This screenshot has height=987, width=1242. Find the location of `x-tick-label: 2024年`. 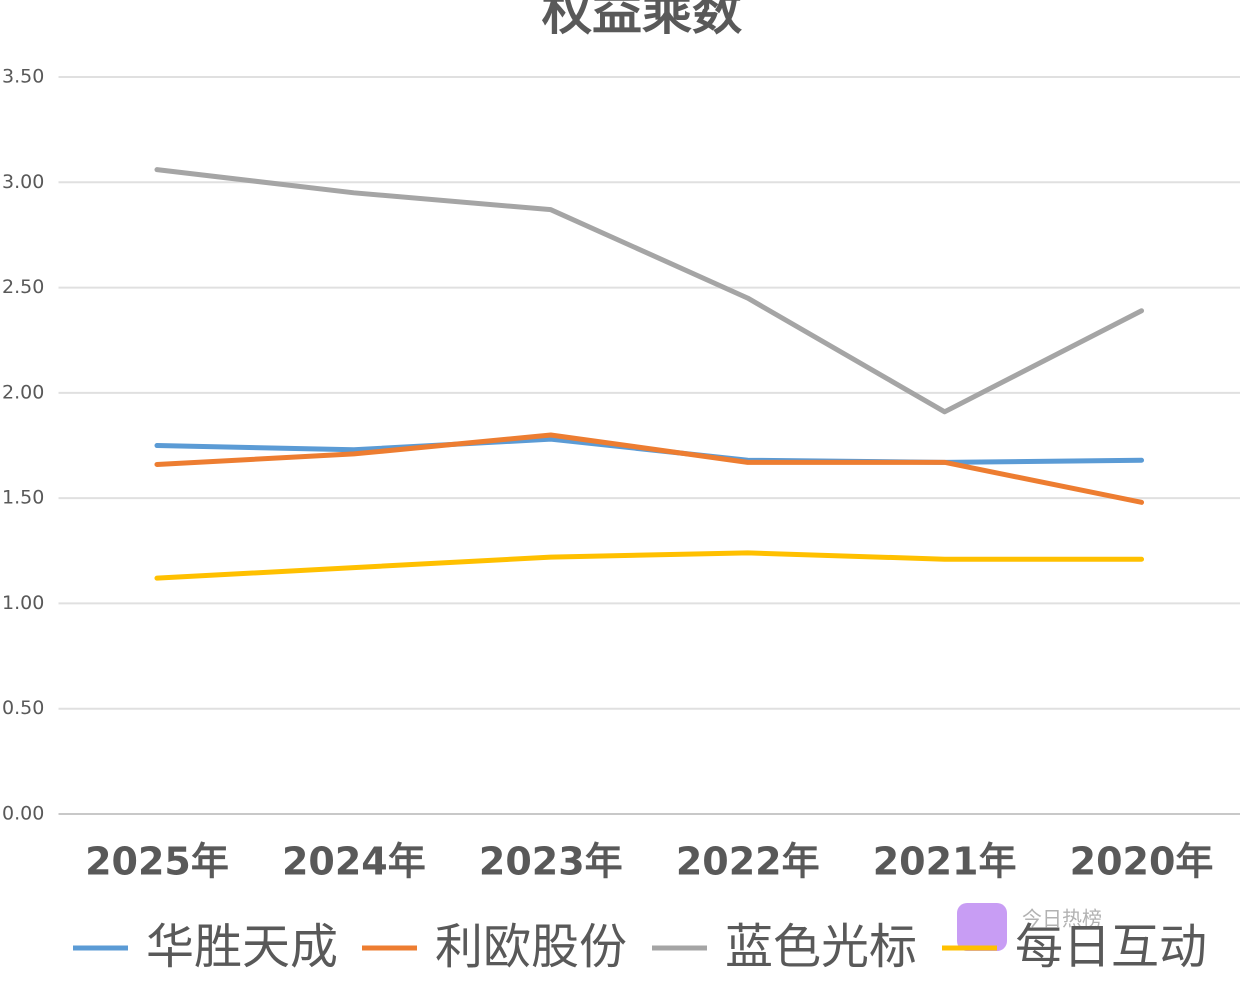

x-tick-label: 2024年 is located at coordinates (354, 862).